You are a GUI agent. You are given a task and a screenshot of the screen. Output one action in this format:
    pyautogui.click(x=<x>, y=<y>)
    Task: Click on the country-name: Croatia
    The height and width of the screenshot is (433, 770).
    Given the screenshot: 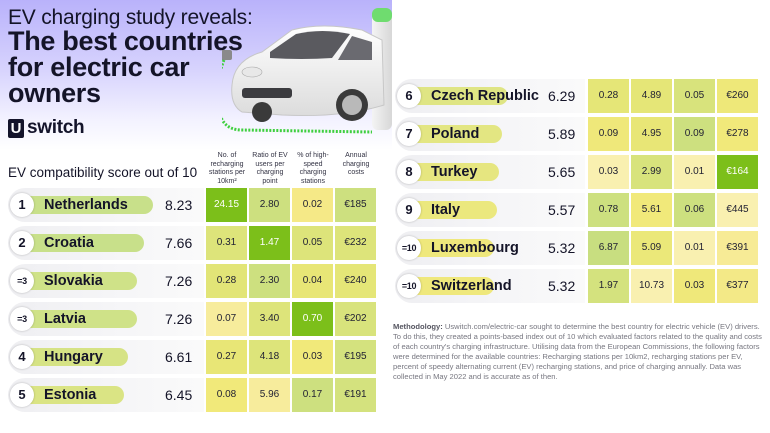 What is the action you would take?
    pyautogui.click(x=69, y=243)
    